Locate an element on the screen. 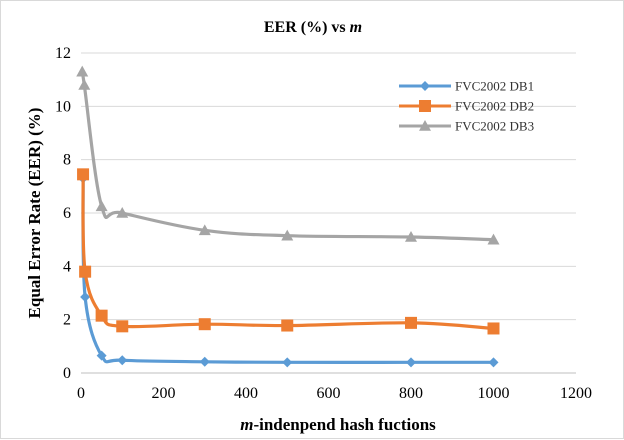 The height and width of the screenshot is (440, 624). chart-title-variable: m is located at coordinates (356, 27).